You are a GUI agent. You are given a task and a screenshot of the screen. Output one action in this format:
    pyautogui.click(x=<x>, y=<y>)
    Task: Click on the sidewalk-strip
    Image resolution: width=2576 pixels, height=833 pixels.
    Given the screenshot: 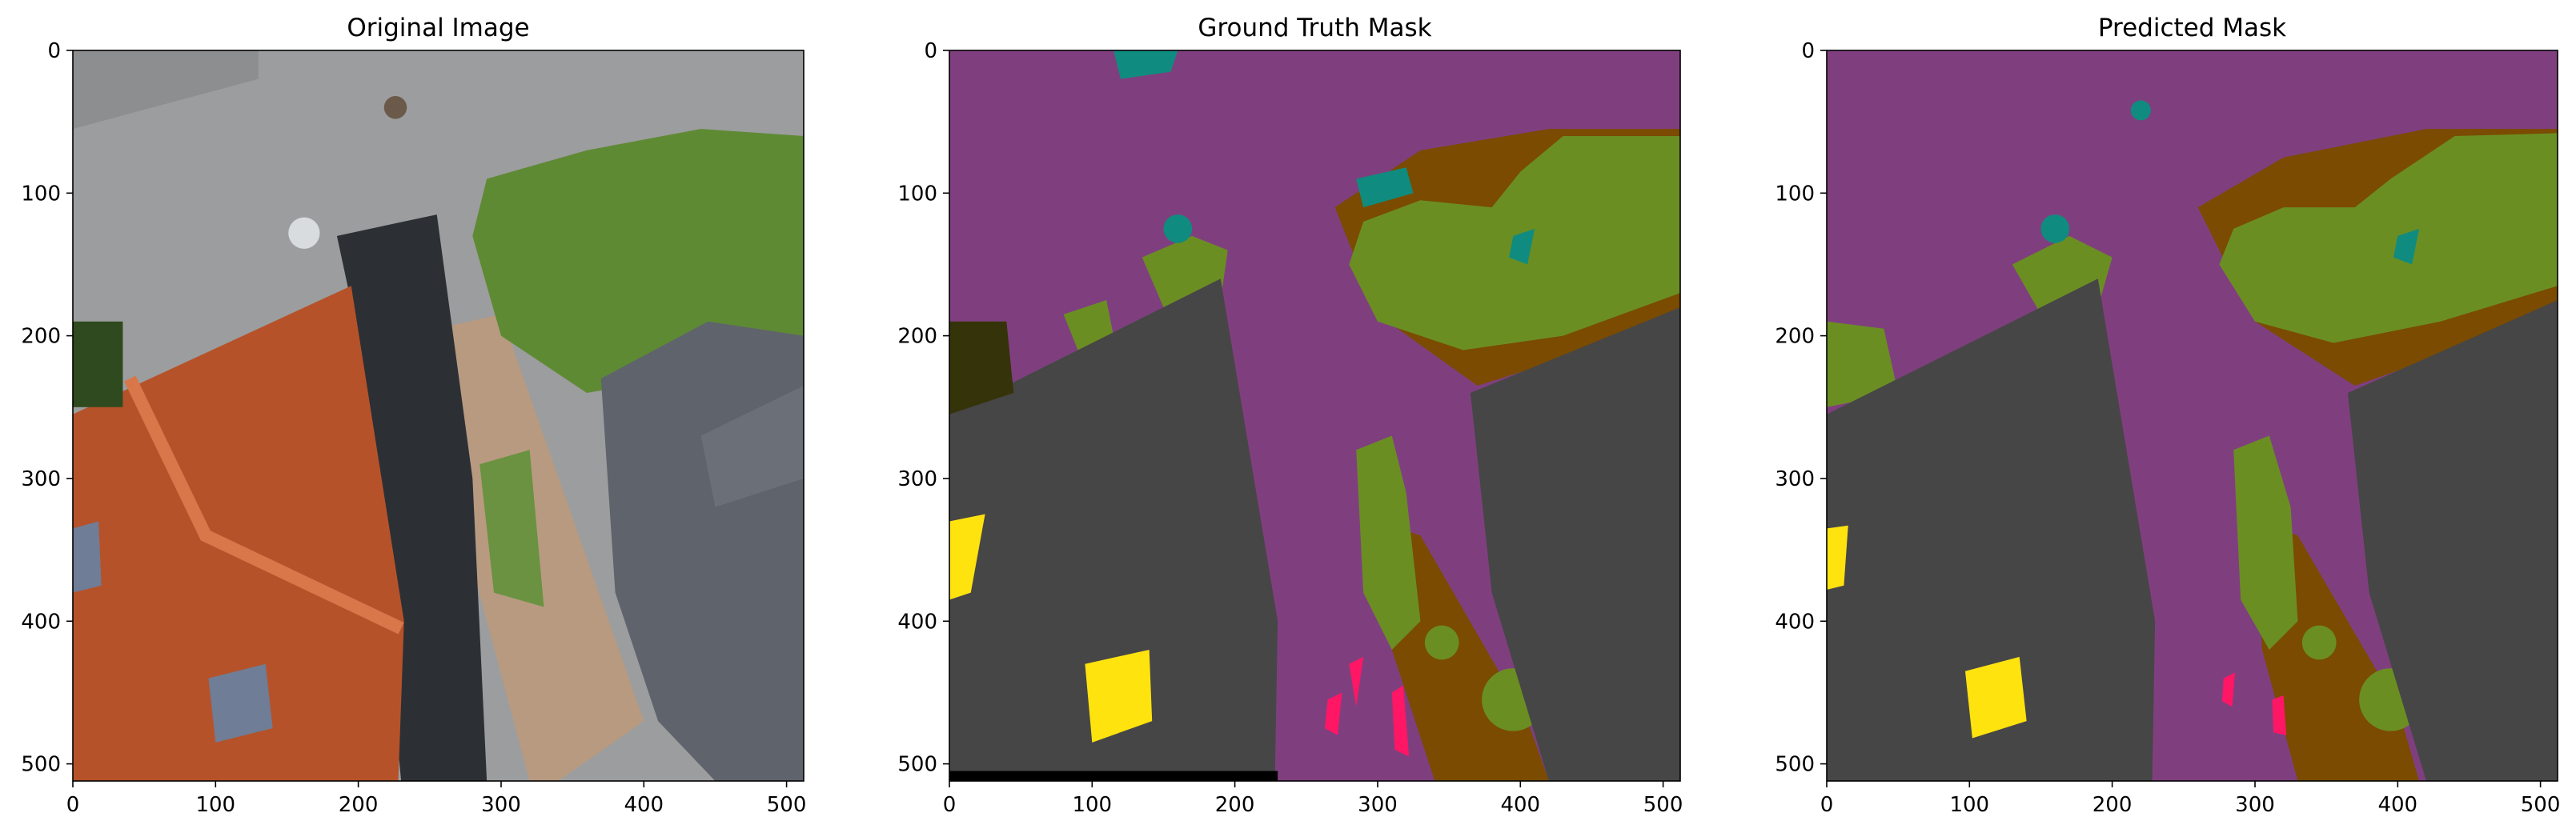 What is the action you would take?
    pyautogui.click(x=166, y=90)
    